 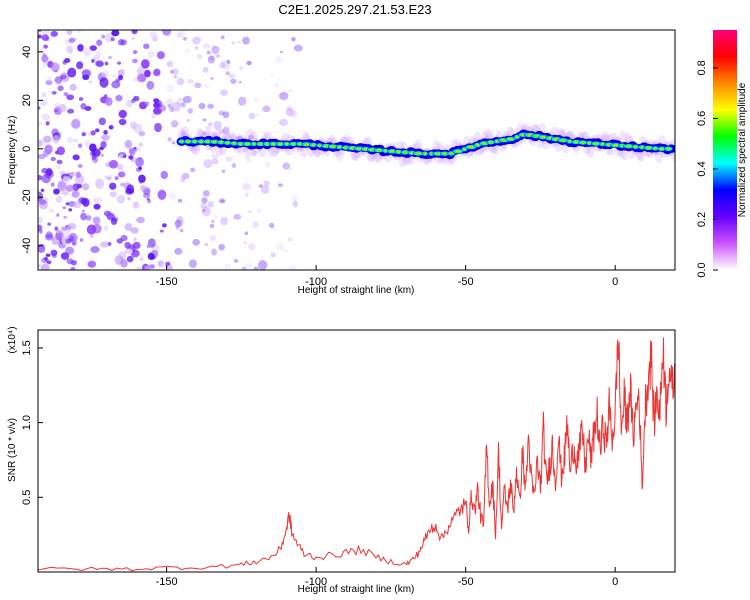 What do you see at coordinates (27, 149) in the screenshot?
I see `y-tick-label: 0` at bounding box center [27, 149].